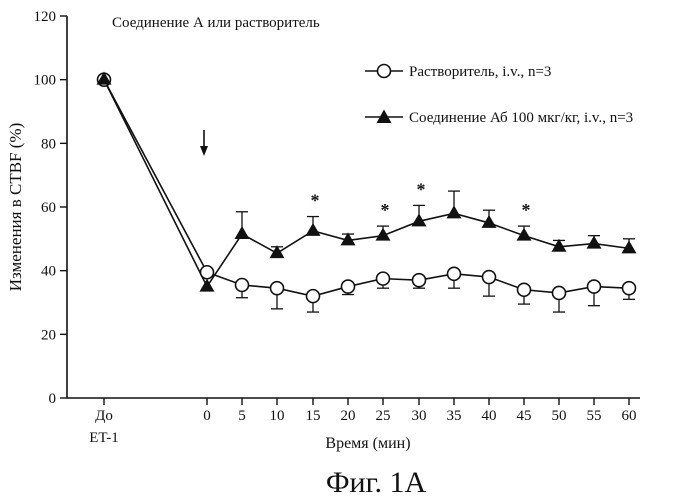  Describe the element at coordinates (489, 416) in the screenshot. I see `x-tick-label: 40` at that location.